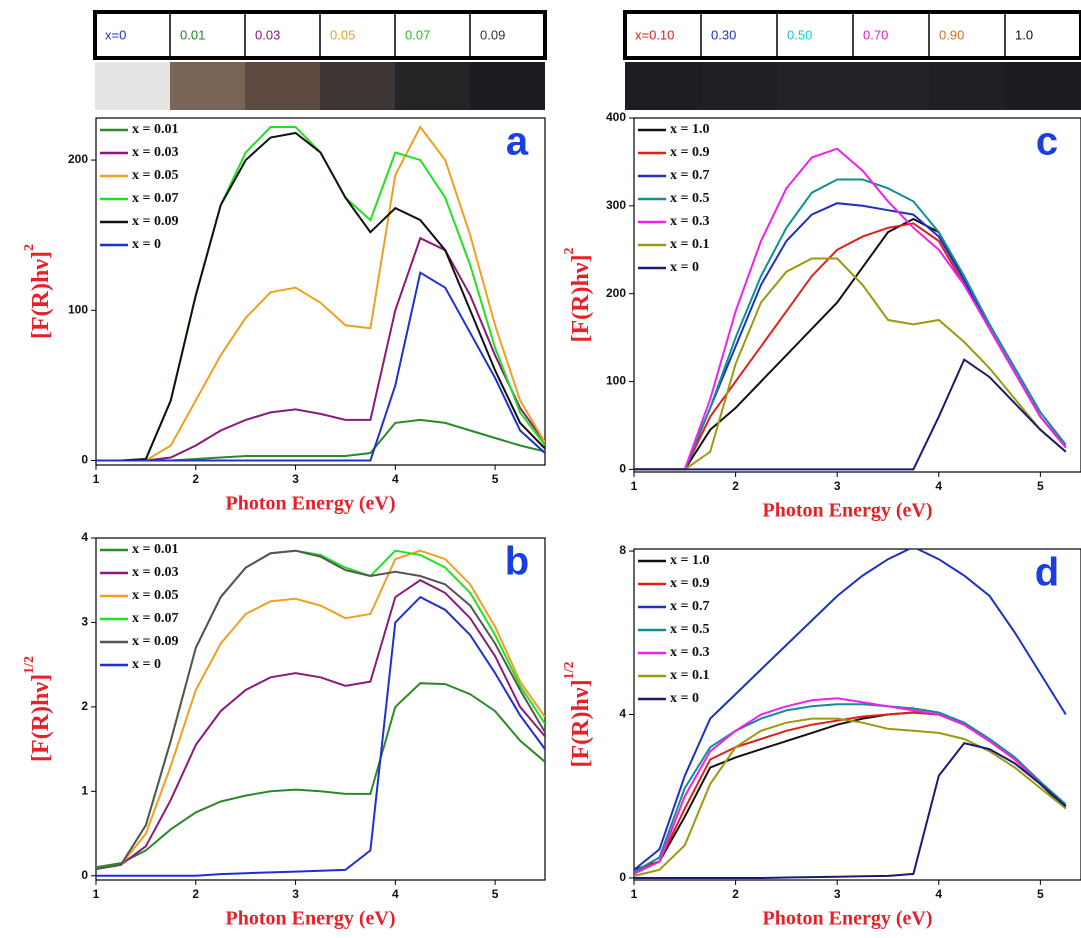  I want to click on strip-label: x=0.10, so click(654, 34).